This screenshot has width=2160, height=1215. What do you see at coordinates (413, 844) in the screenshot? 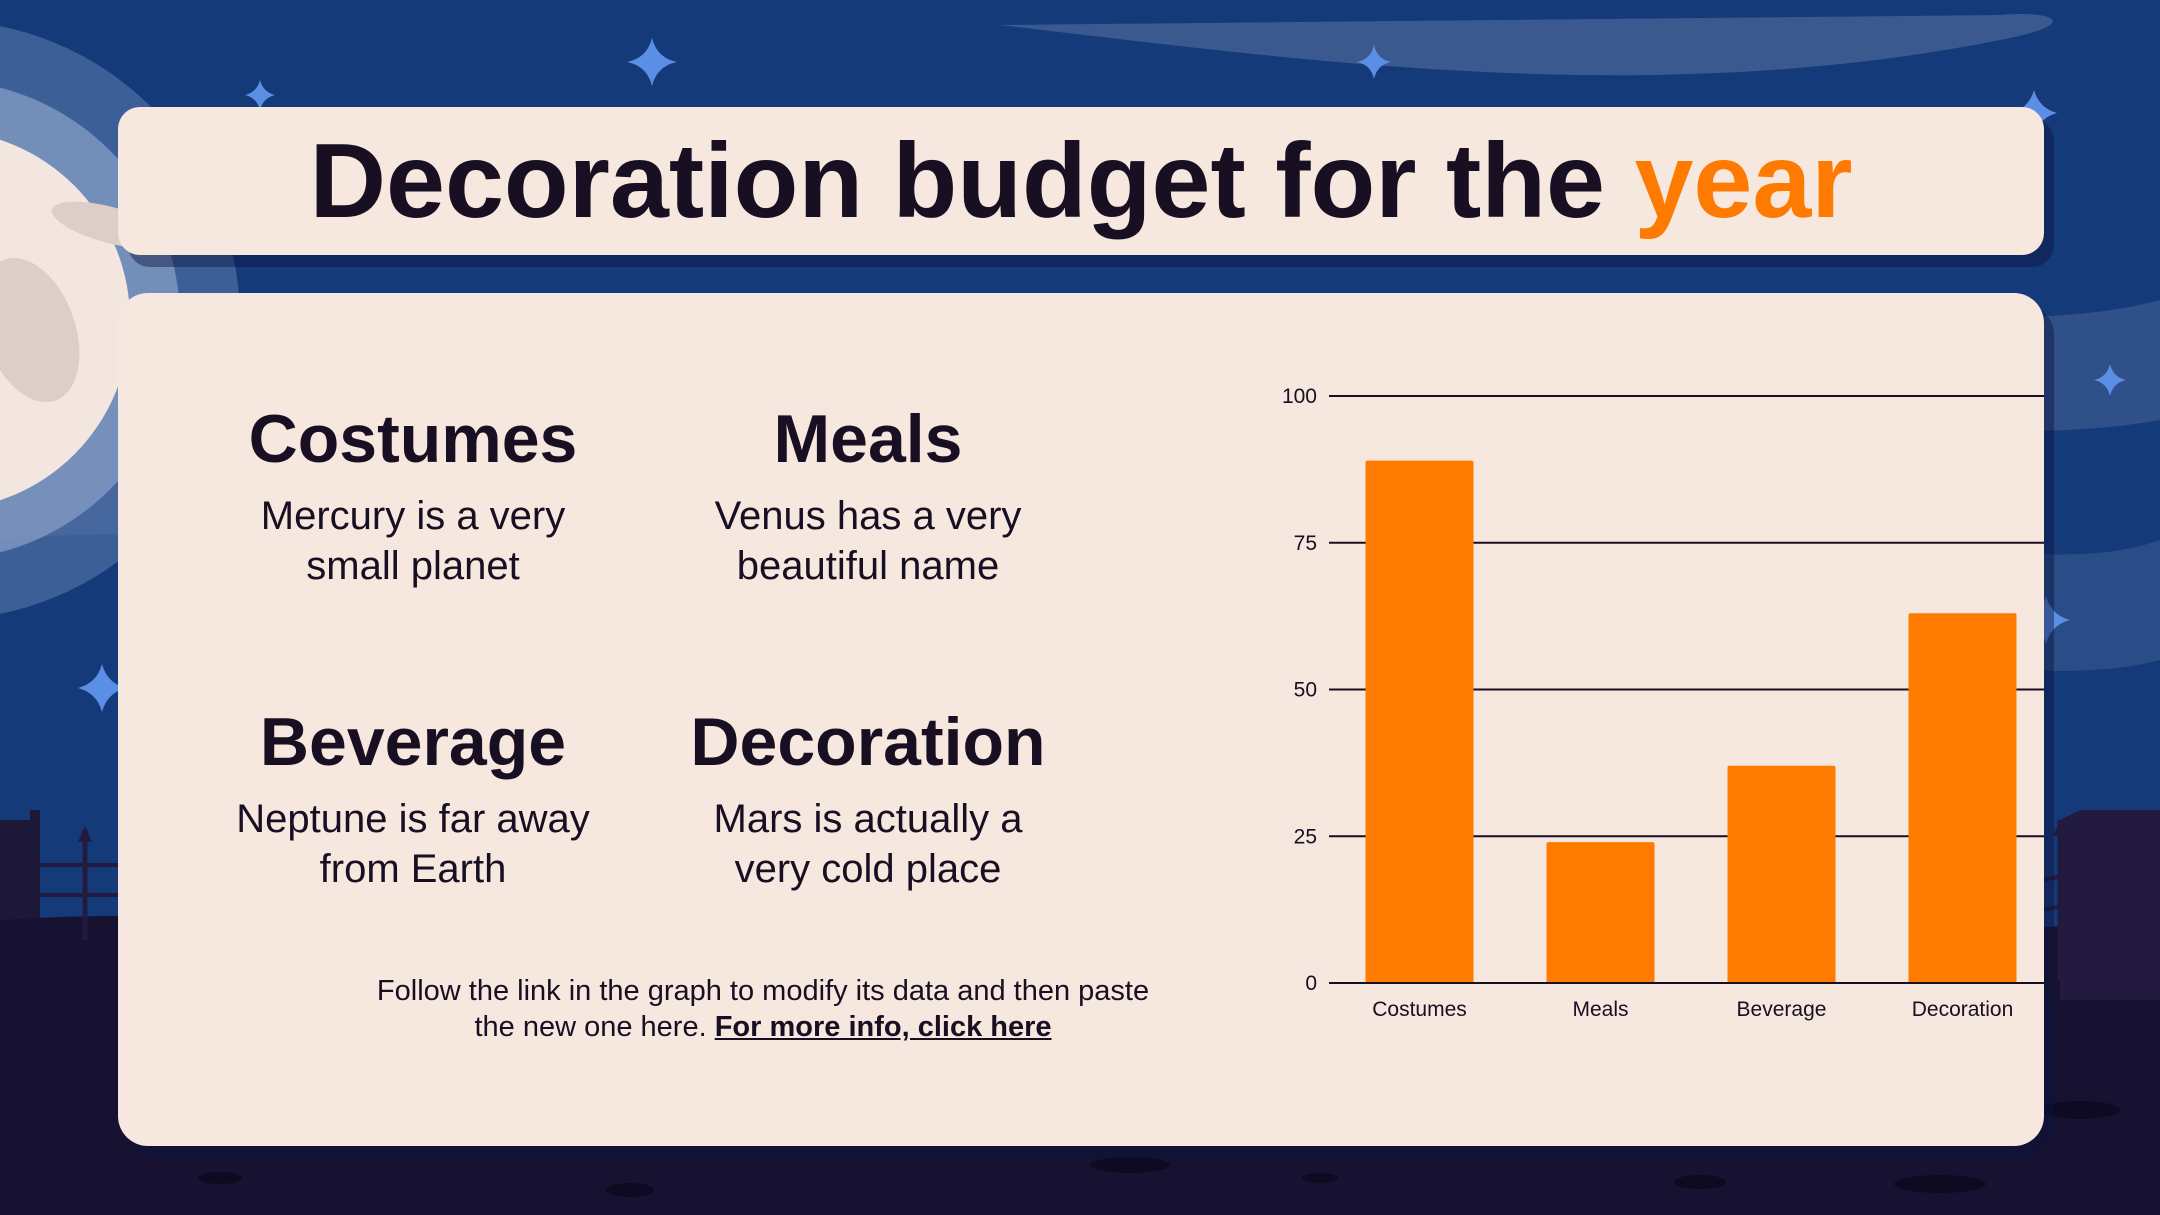
I see `item-description: Neptune is far away from Earth` at bounding box center [413, 844].